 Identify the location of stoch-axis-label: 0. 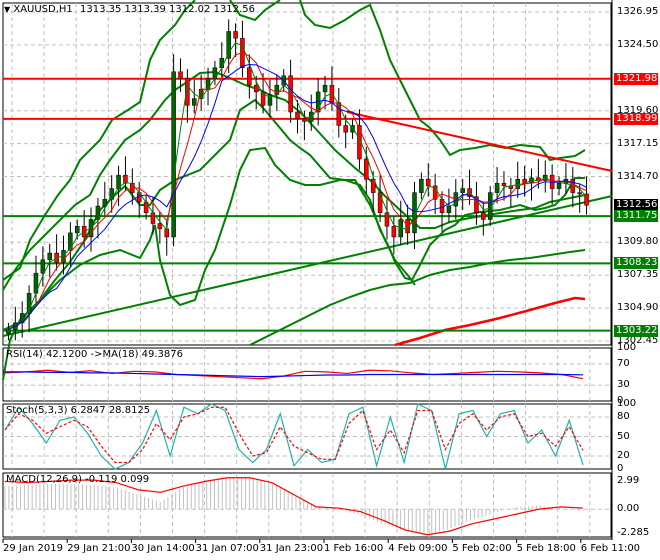
(620, 468).